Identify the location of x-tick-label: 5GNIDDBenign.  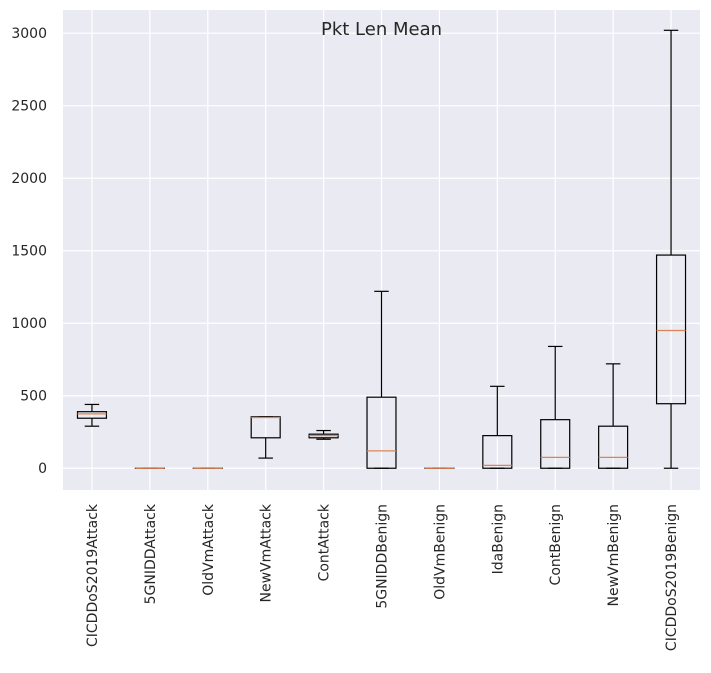
(383, 556).